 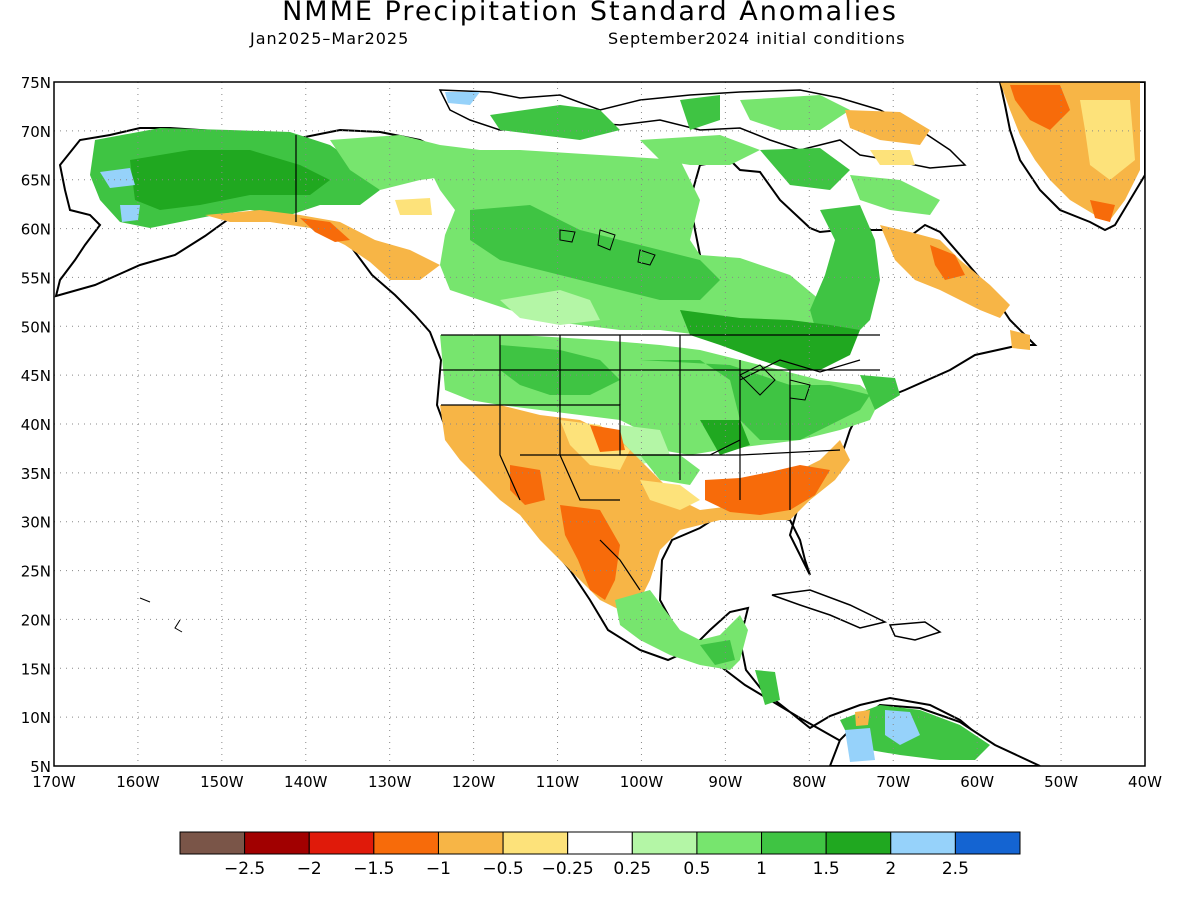 I want to click on lat-label: 70N, so click(x=36, y=132).